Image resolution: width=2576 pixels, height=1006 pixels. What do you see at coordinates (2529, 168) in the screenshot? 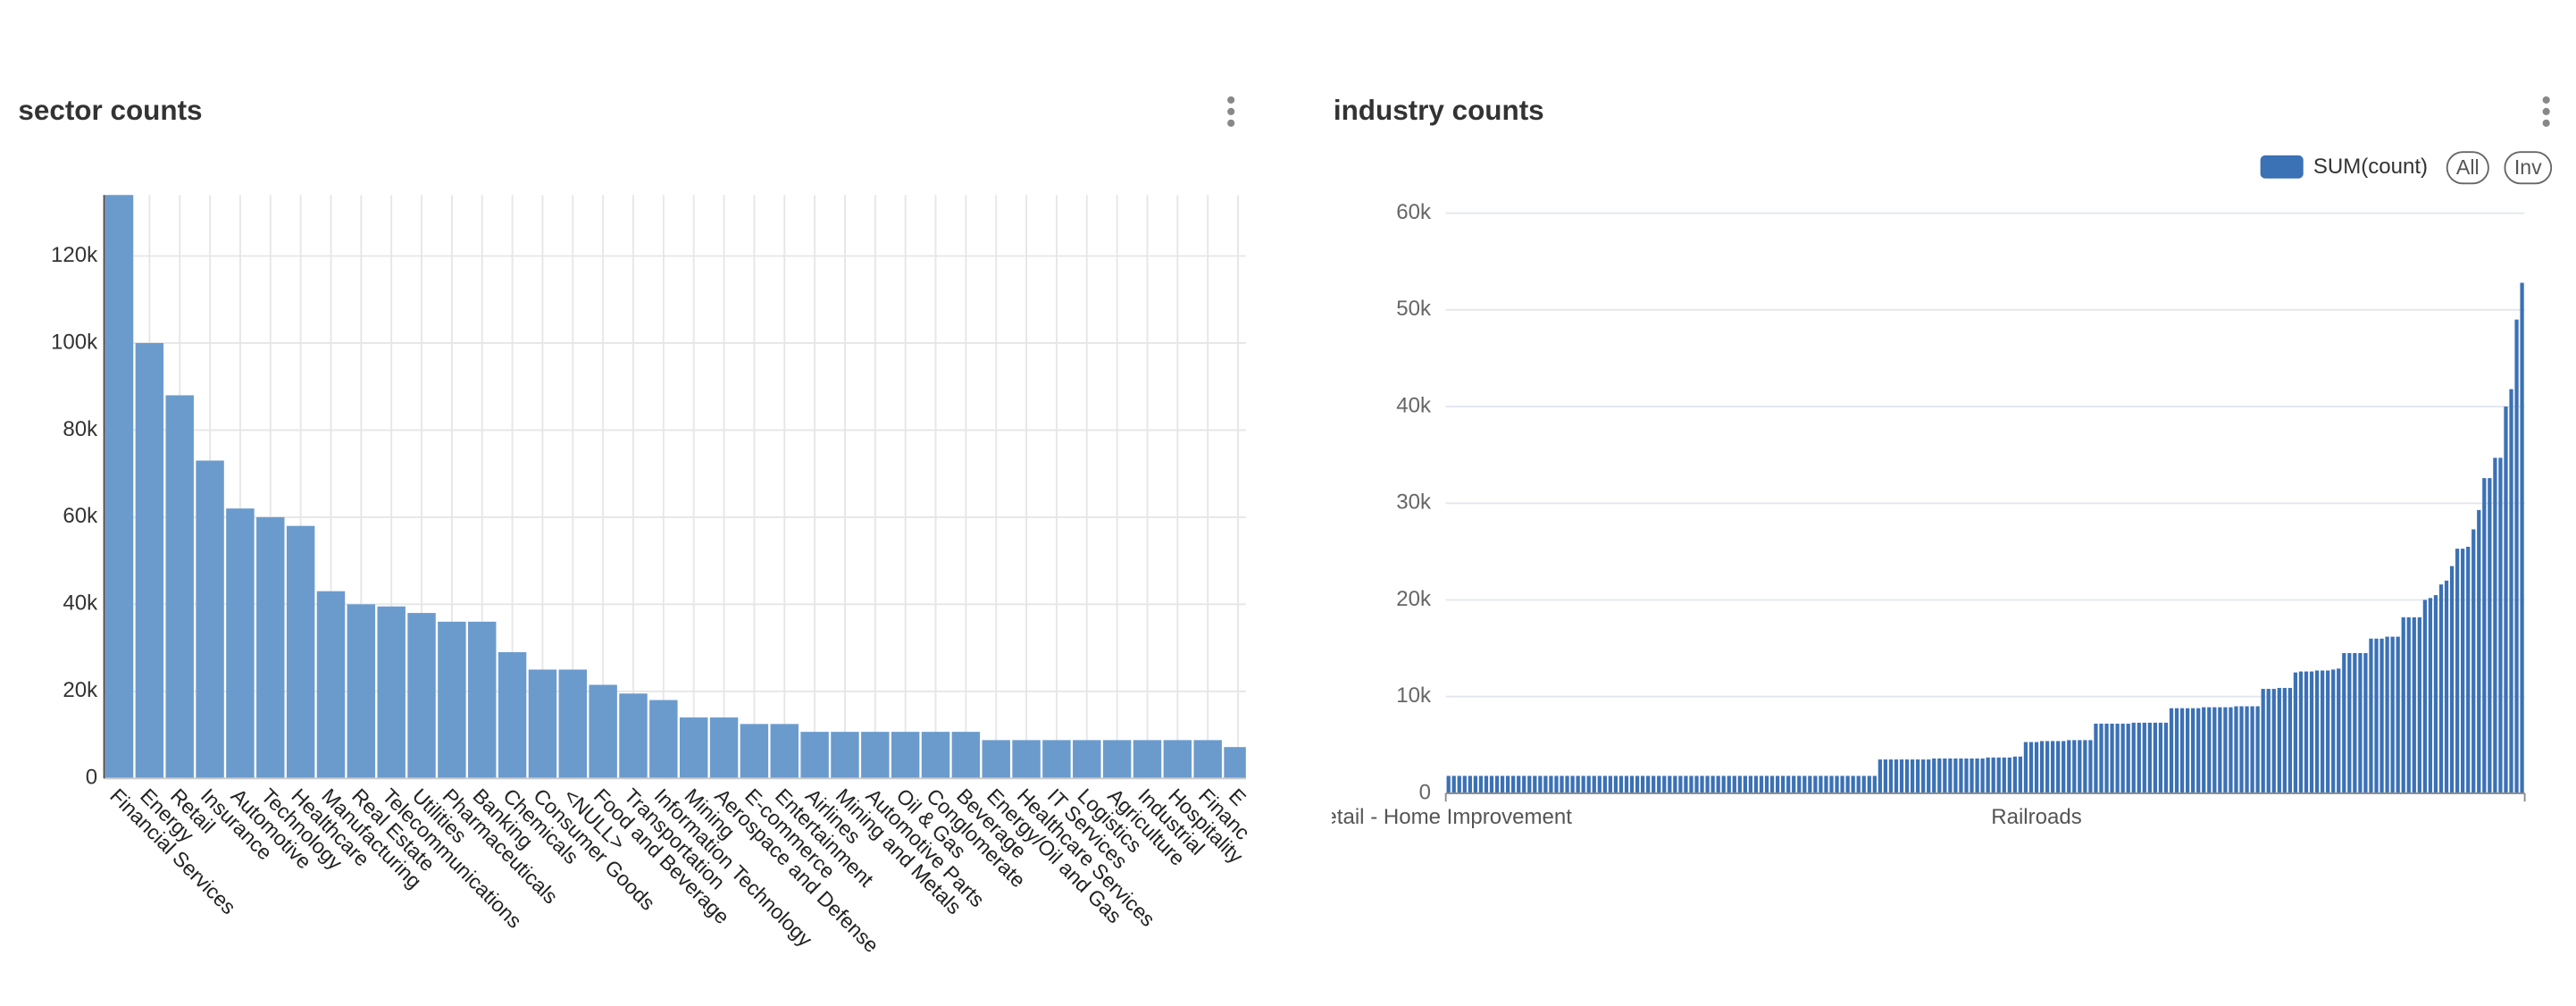
I see `legend-button` at bounding box center [2529, 168].